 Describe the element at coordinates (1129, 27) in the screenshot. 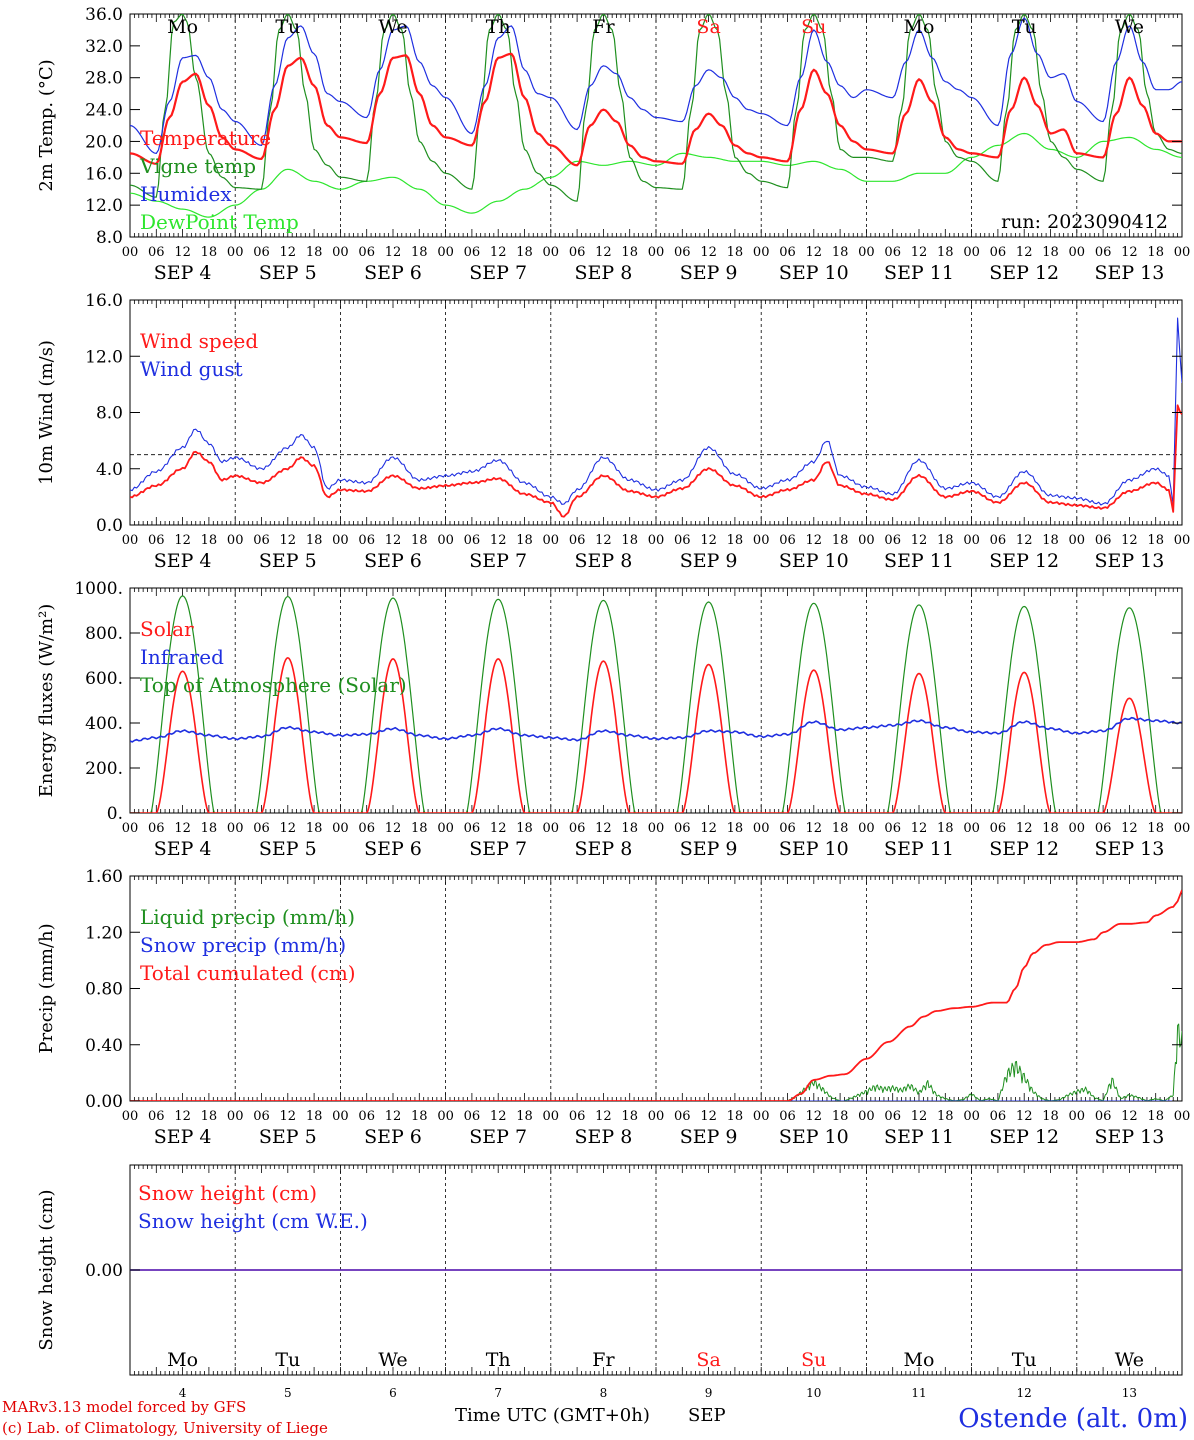

I see `weekday-label: We` at that location.